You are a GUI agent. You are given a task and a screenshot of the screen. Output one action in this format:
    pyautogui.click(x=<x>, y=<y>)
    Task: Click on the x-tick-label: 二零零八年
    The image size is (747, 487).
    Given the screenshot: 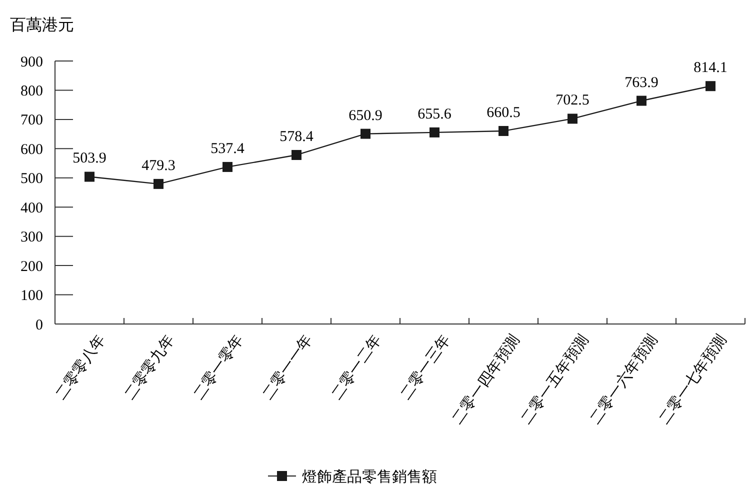 What is the action you would take?
    pyautogui.click(x=81, y=367)
    